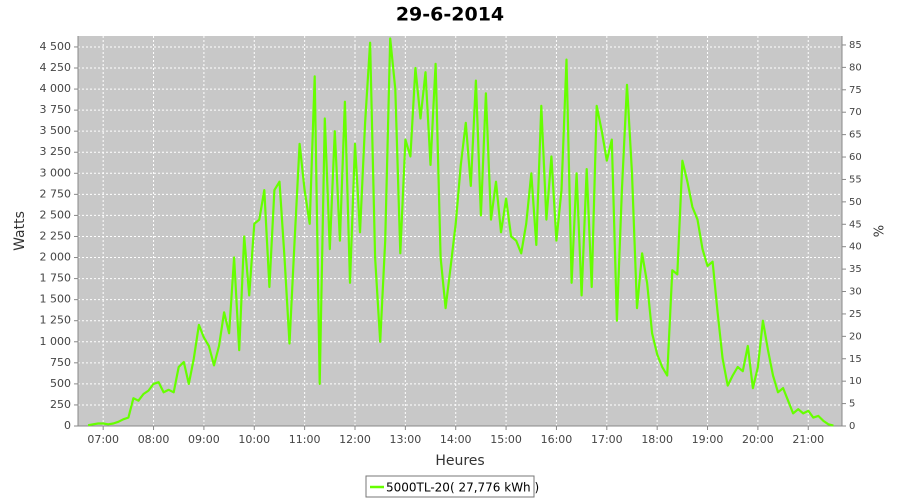  I want to click on x-tick-label: 11:00, so click(305, 439).